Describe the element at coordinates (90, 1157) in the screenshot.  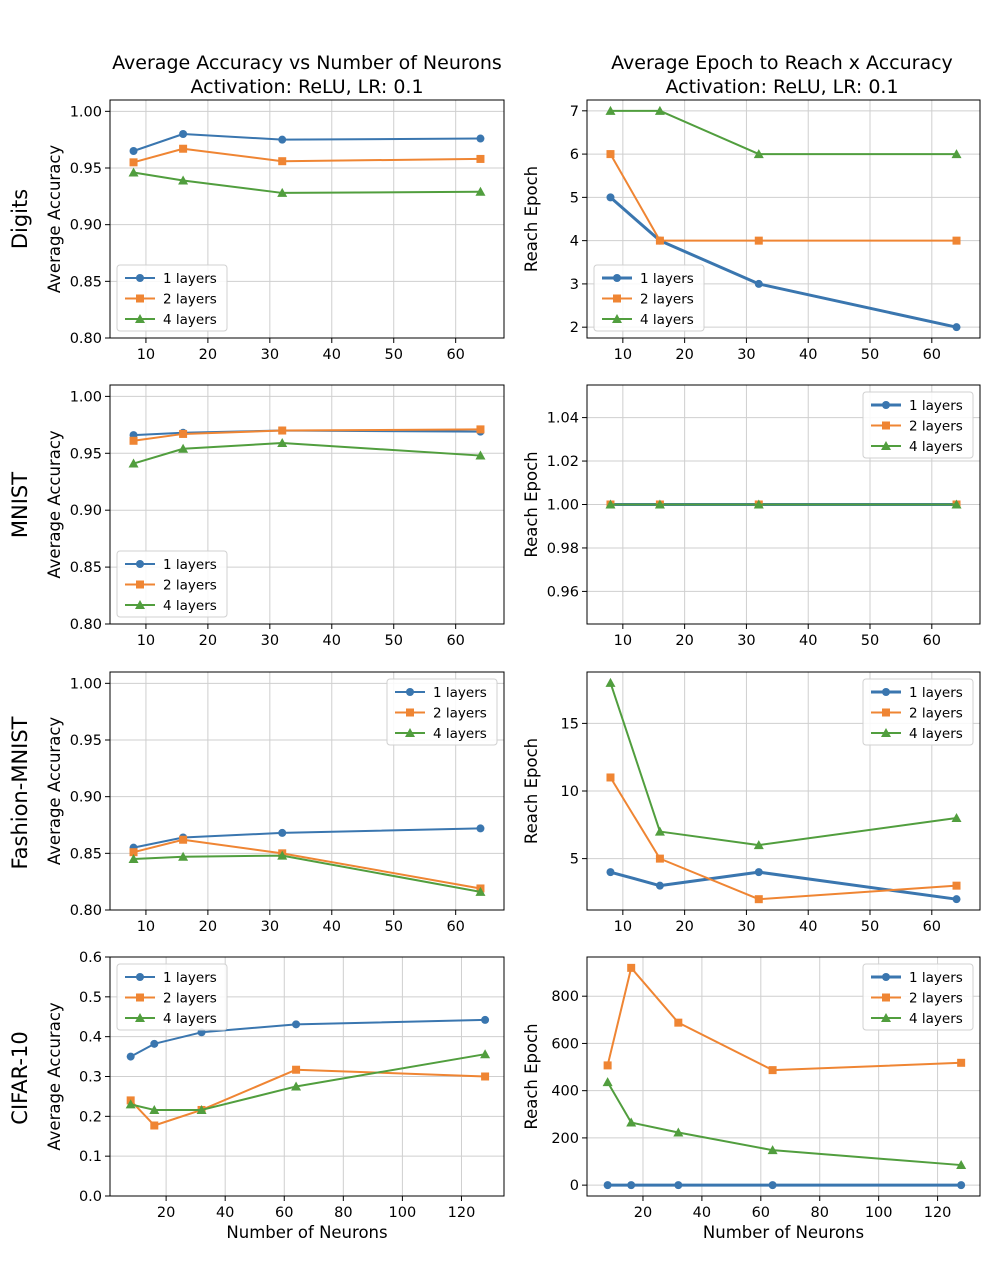
I see `y-tick-label-1: 0.1` at that location.